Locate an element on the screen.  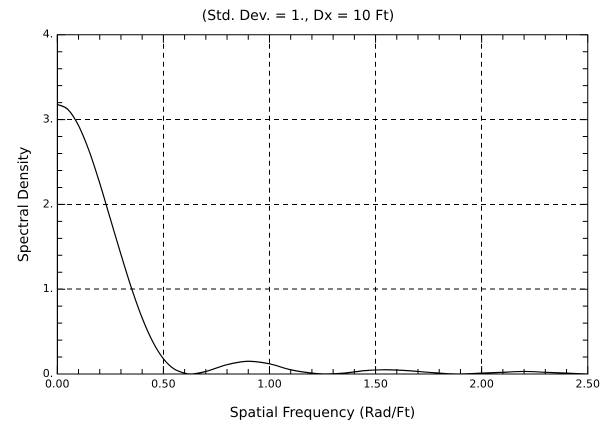
y-tick-label: 4. is located at coordinates (48, 34).